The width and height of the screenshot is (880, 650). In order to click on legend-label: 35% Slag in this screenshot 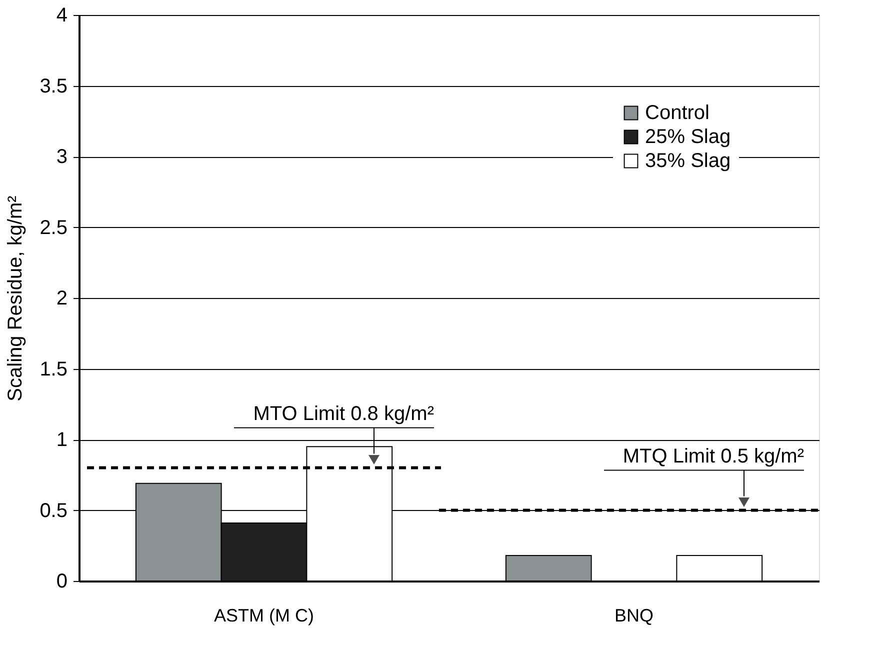, I will do `click(688, 161)`.